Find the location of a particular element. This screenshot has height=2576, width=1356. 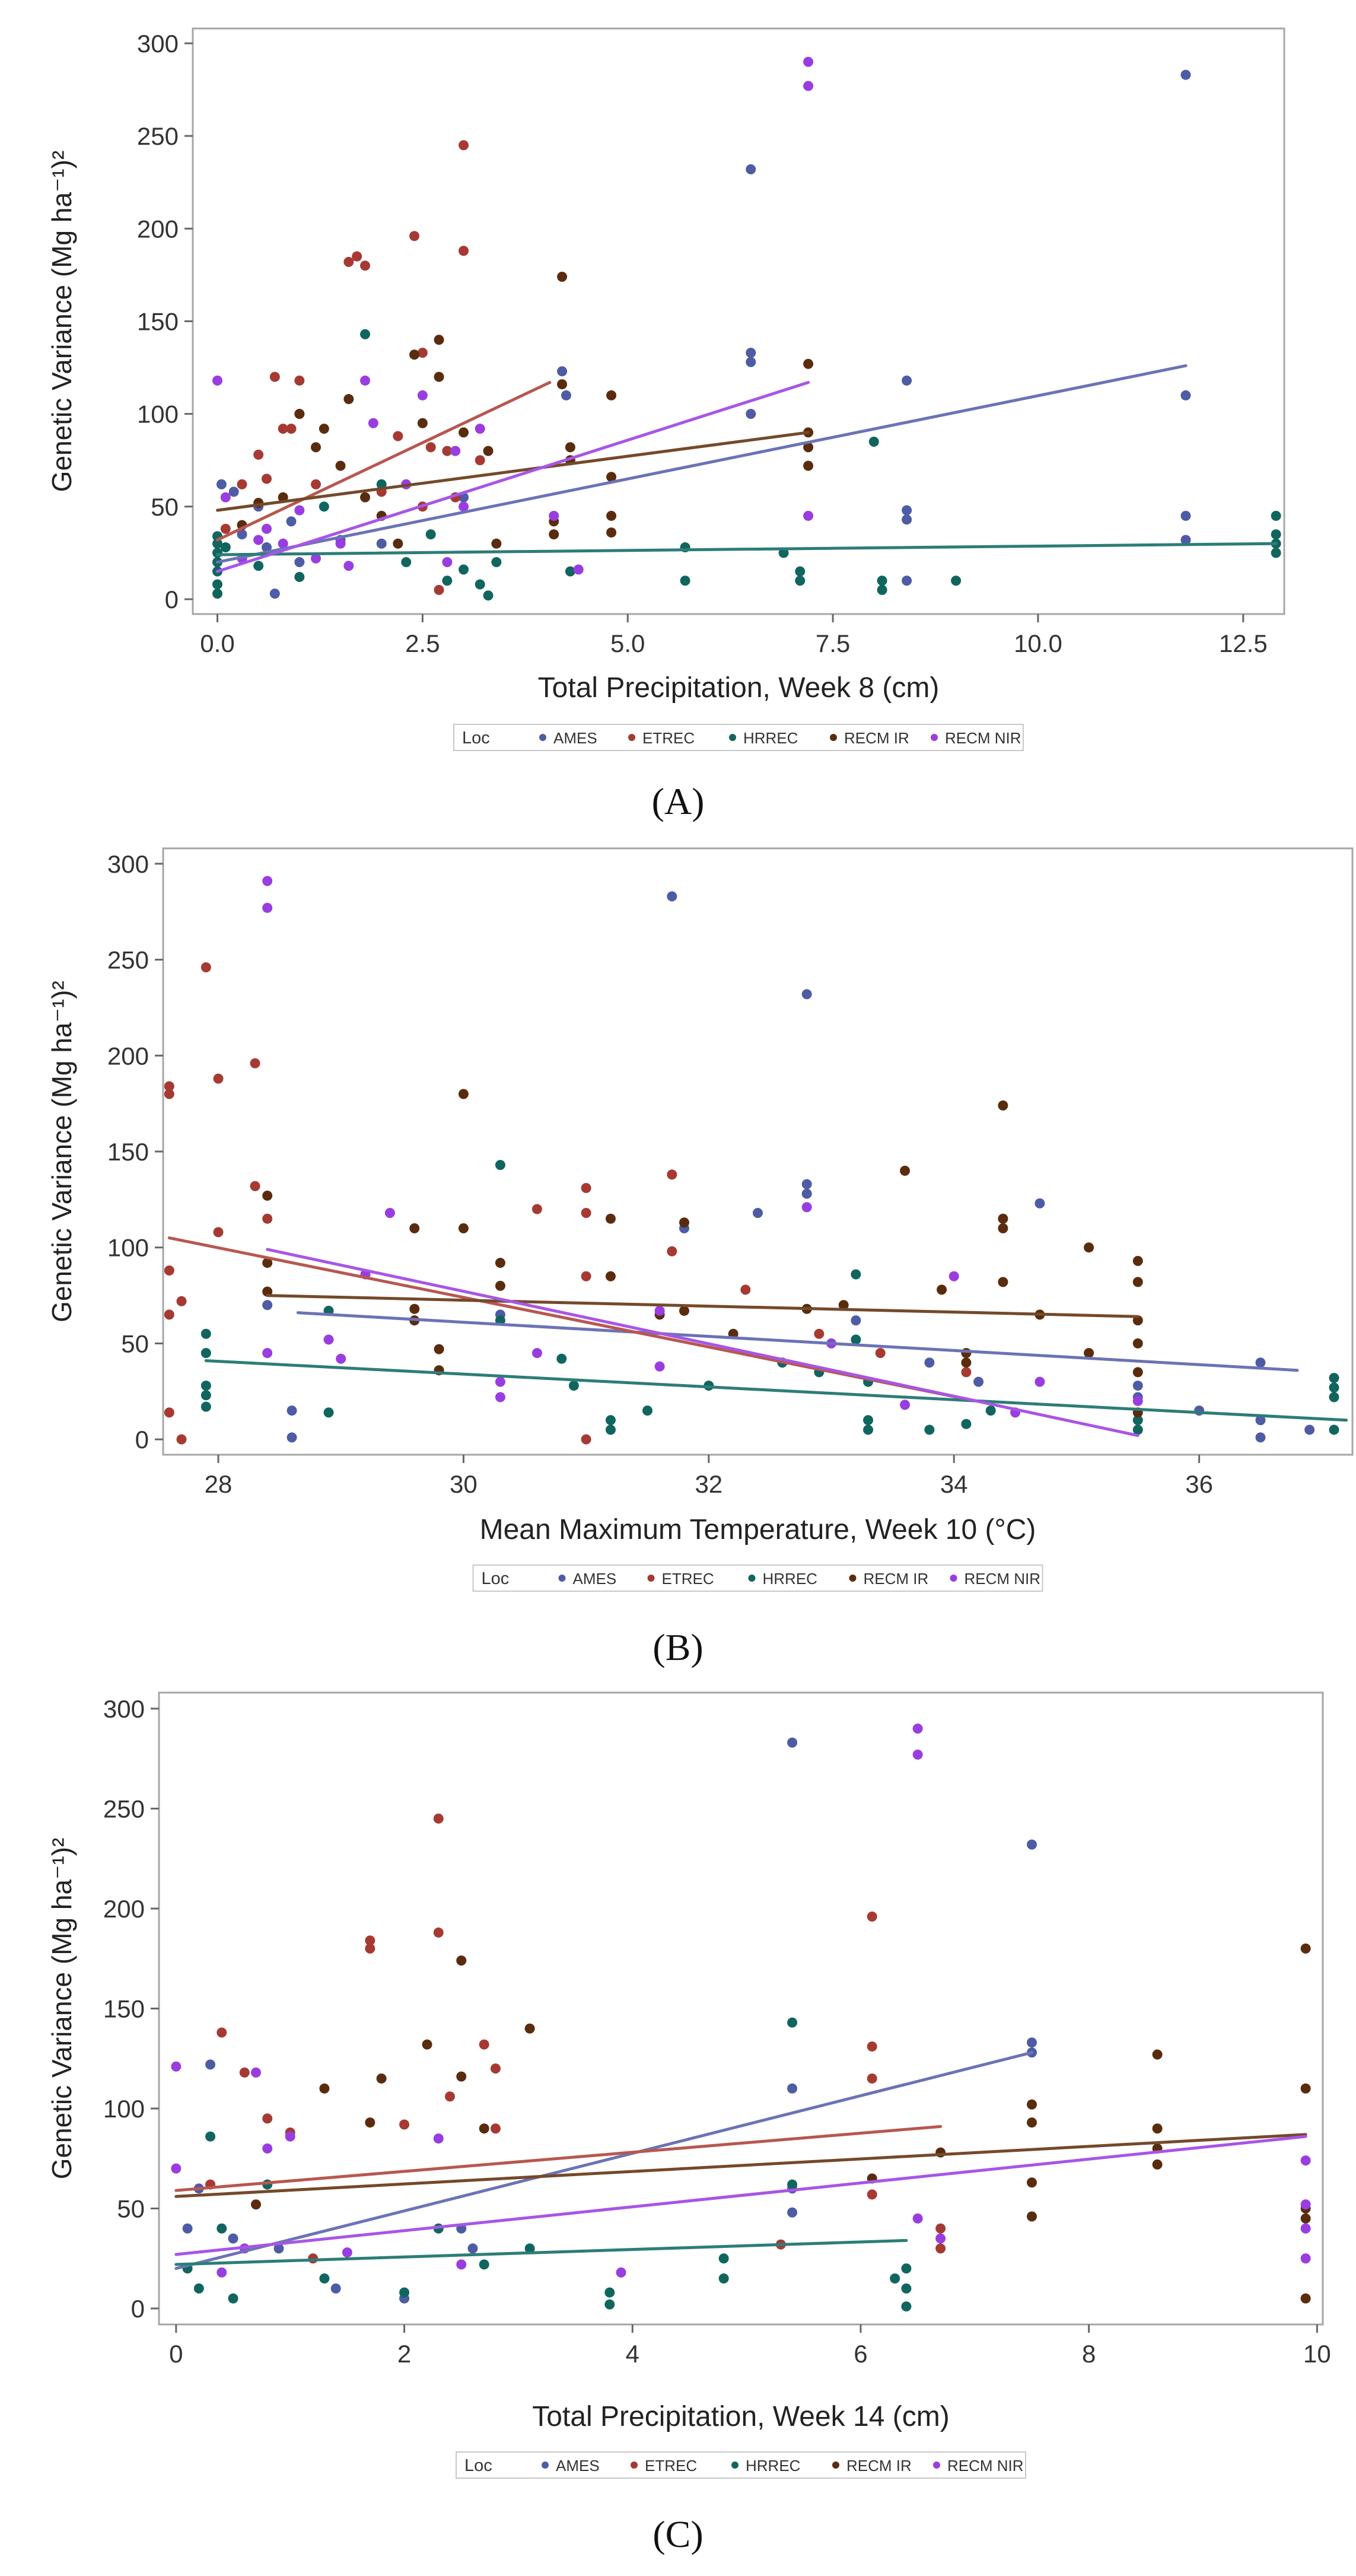

panel-a-x-tick-label: 2.5 is located at coordinates (422, 643).